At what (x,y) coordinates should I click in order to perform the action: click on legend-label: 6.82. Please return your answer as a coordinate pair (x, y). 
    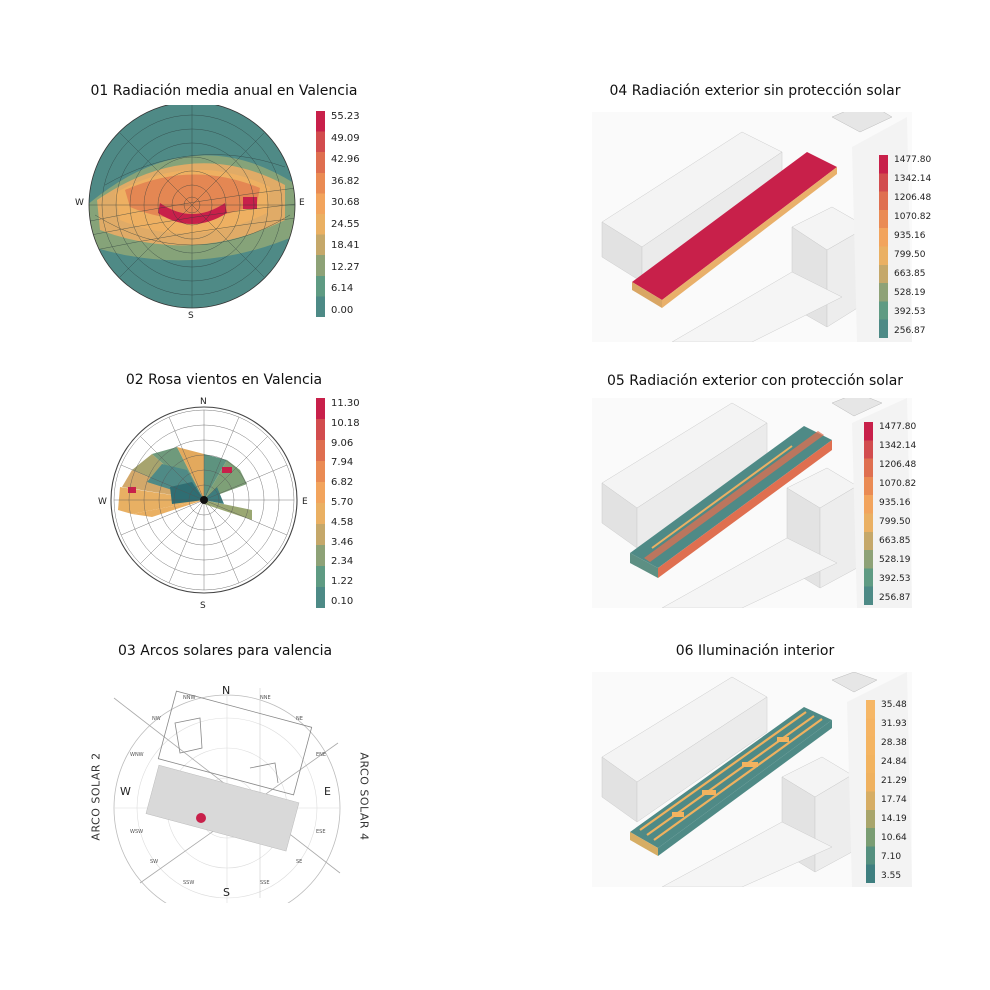
    Looking at the image, I should click on (342, 483).